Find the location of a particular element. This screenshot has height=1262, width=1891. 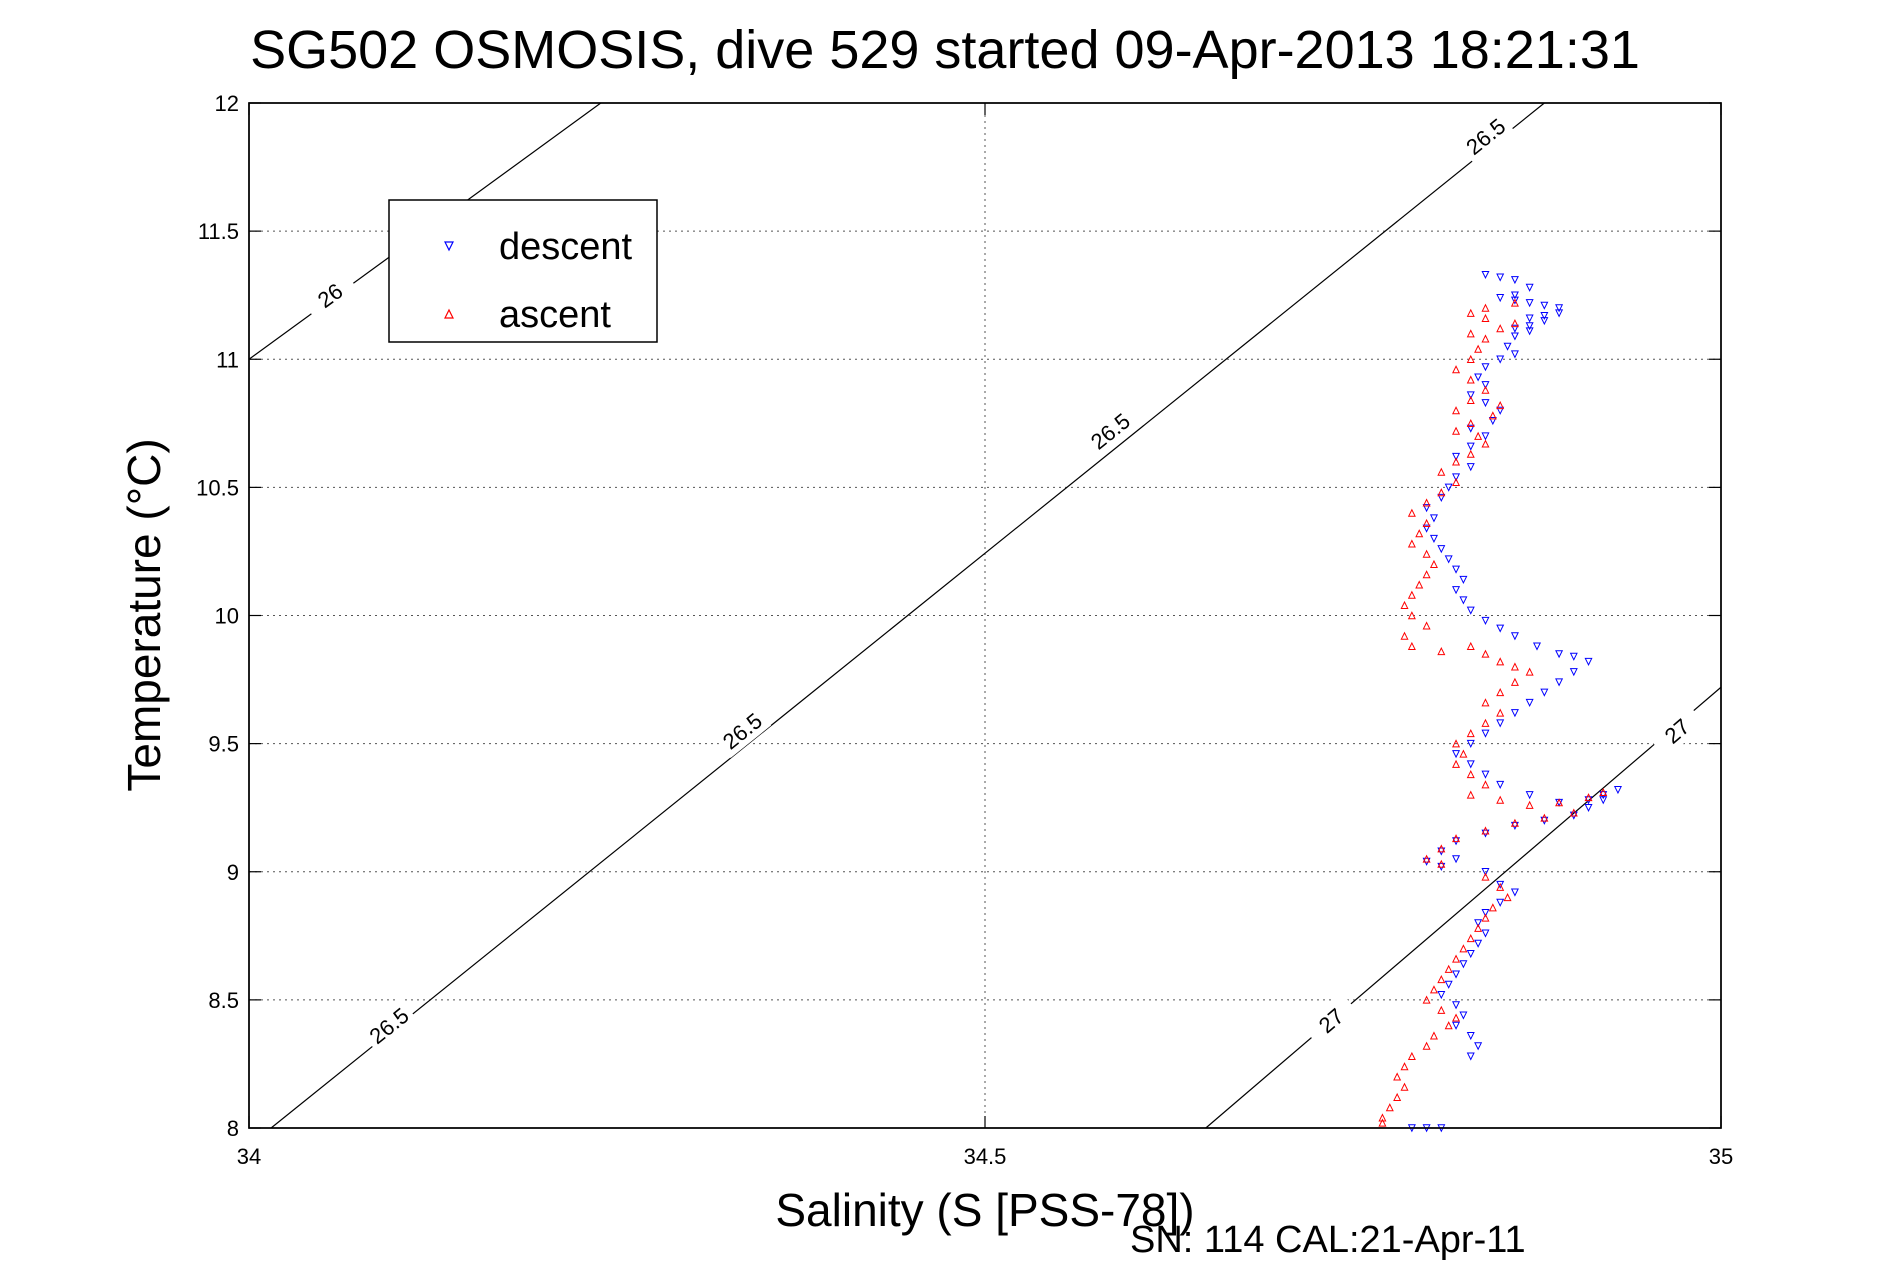

y-tick-label: 8.5 is located at coordinates (223, 1000).